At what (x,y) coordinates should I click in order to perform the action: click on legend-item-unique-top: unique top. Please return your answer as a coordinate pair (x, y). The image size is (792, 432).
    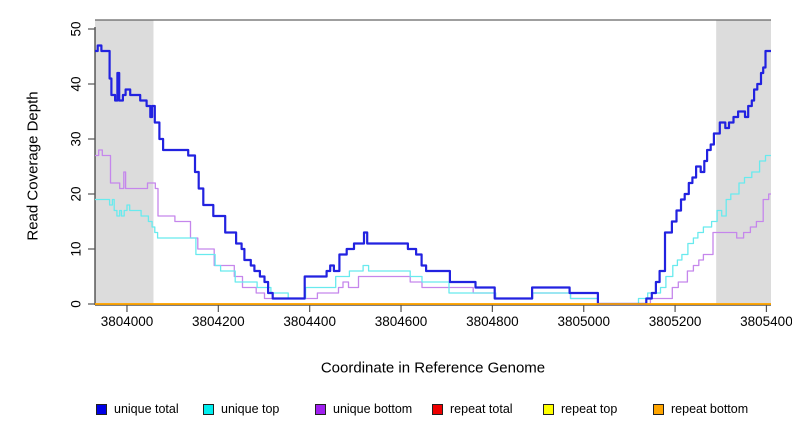
    Looking at the image, I should click on (241, 409).